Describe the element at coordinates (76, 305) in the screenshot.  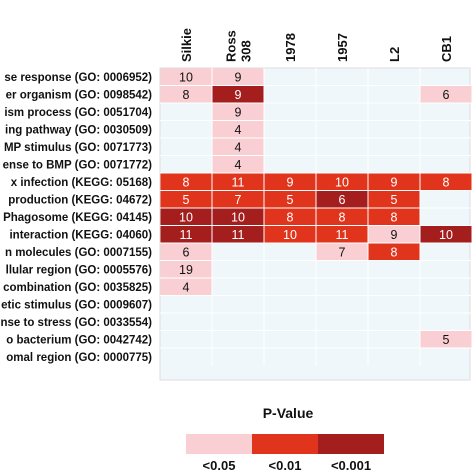
I see `row-label: etic stimulus (GO: 0009607)` at that location.